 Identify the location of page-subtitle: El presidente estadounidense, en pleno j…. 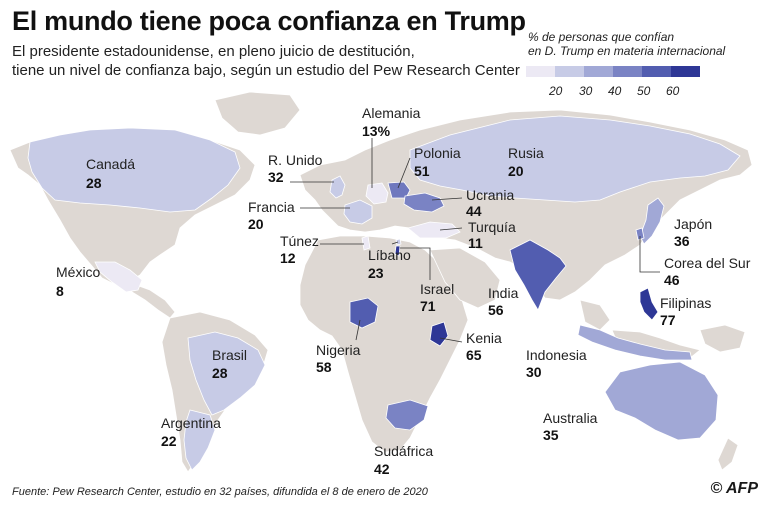
(272, 61).